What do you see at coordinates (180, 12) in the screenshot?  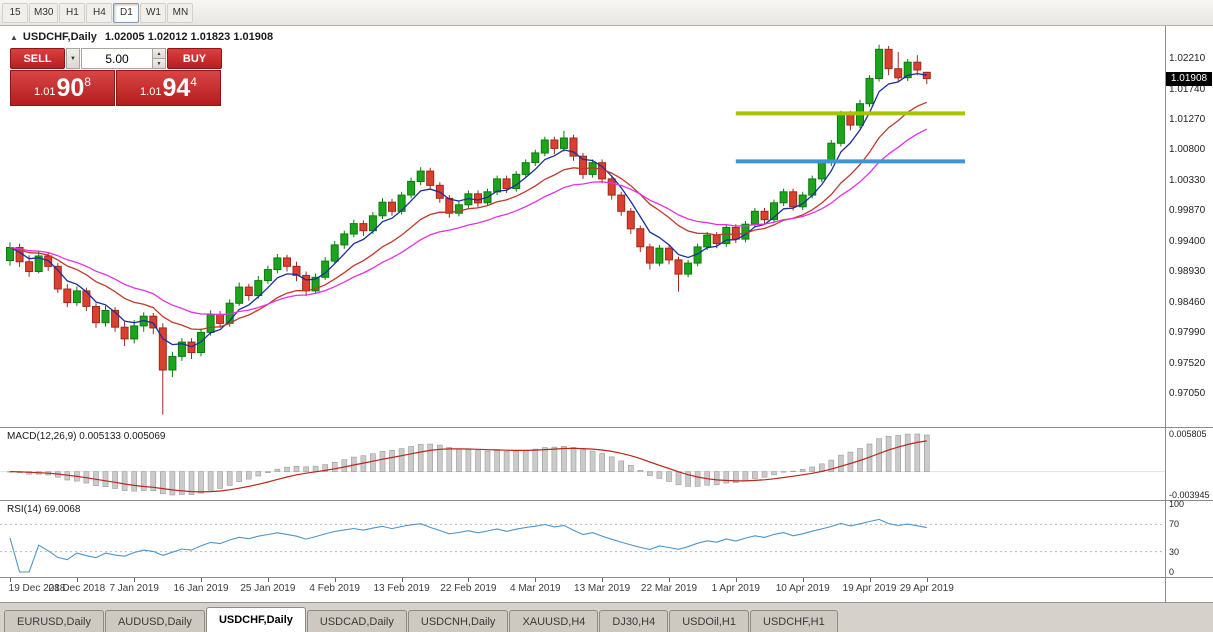 I see `timeframe-button-MN: MN` at bounding box center [180, 12].